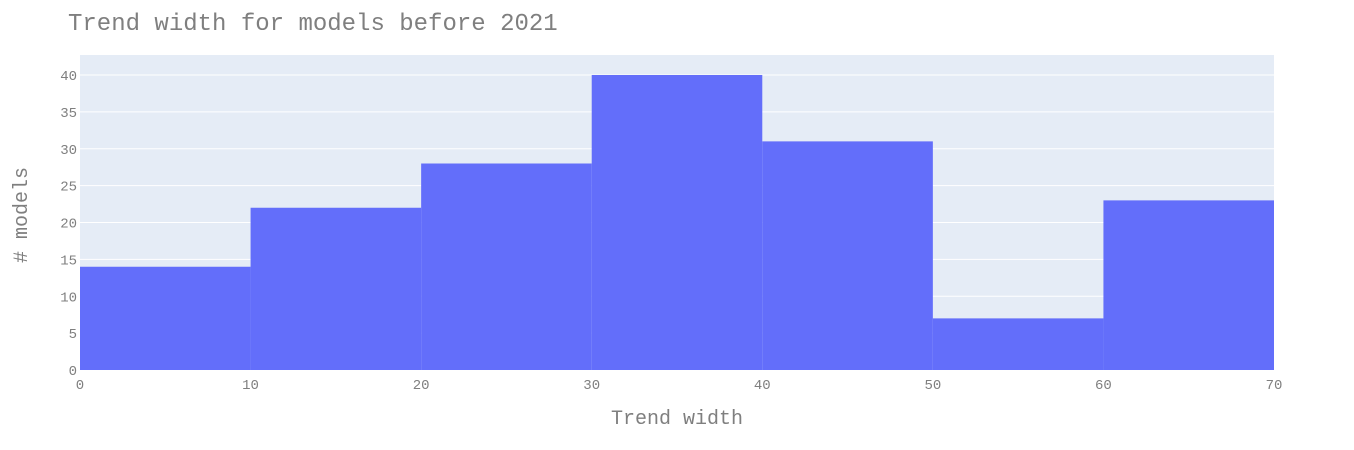  I want to click on y-tick-label-40: 40, so click(68, 77).